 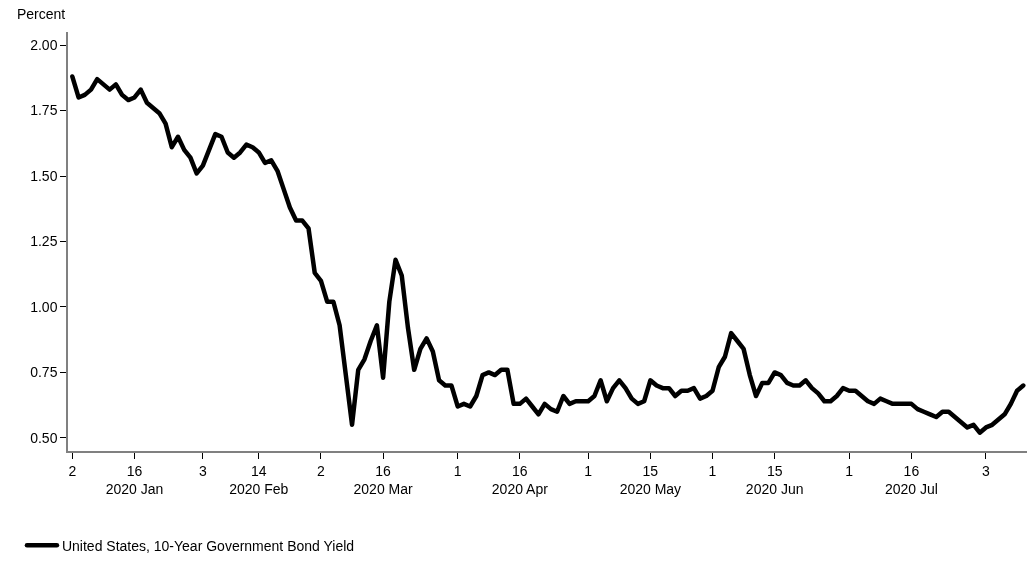 I want to click on y-tick-label: 0.50, so click(x=44, y=437).